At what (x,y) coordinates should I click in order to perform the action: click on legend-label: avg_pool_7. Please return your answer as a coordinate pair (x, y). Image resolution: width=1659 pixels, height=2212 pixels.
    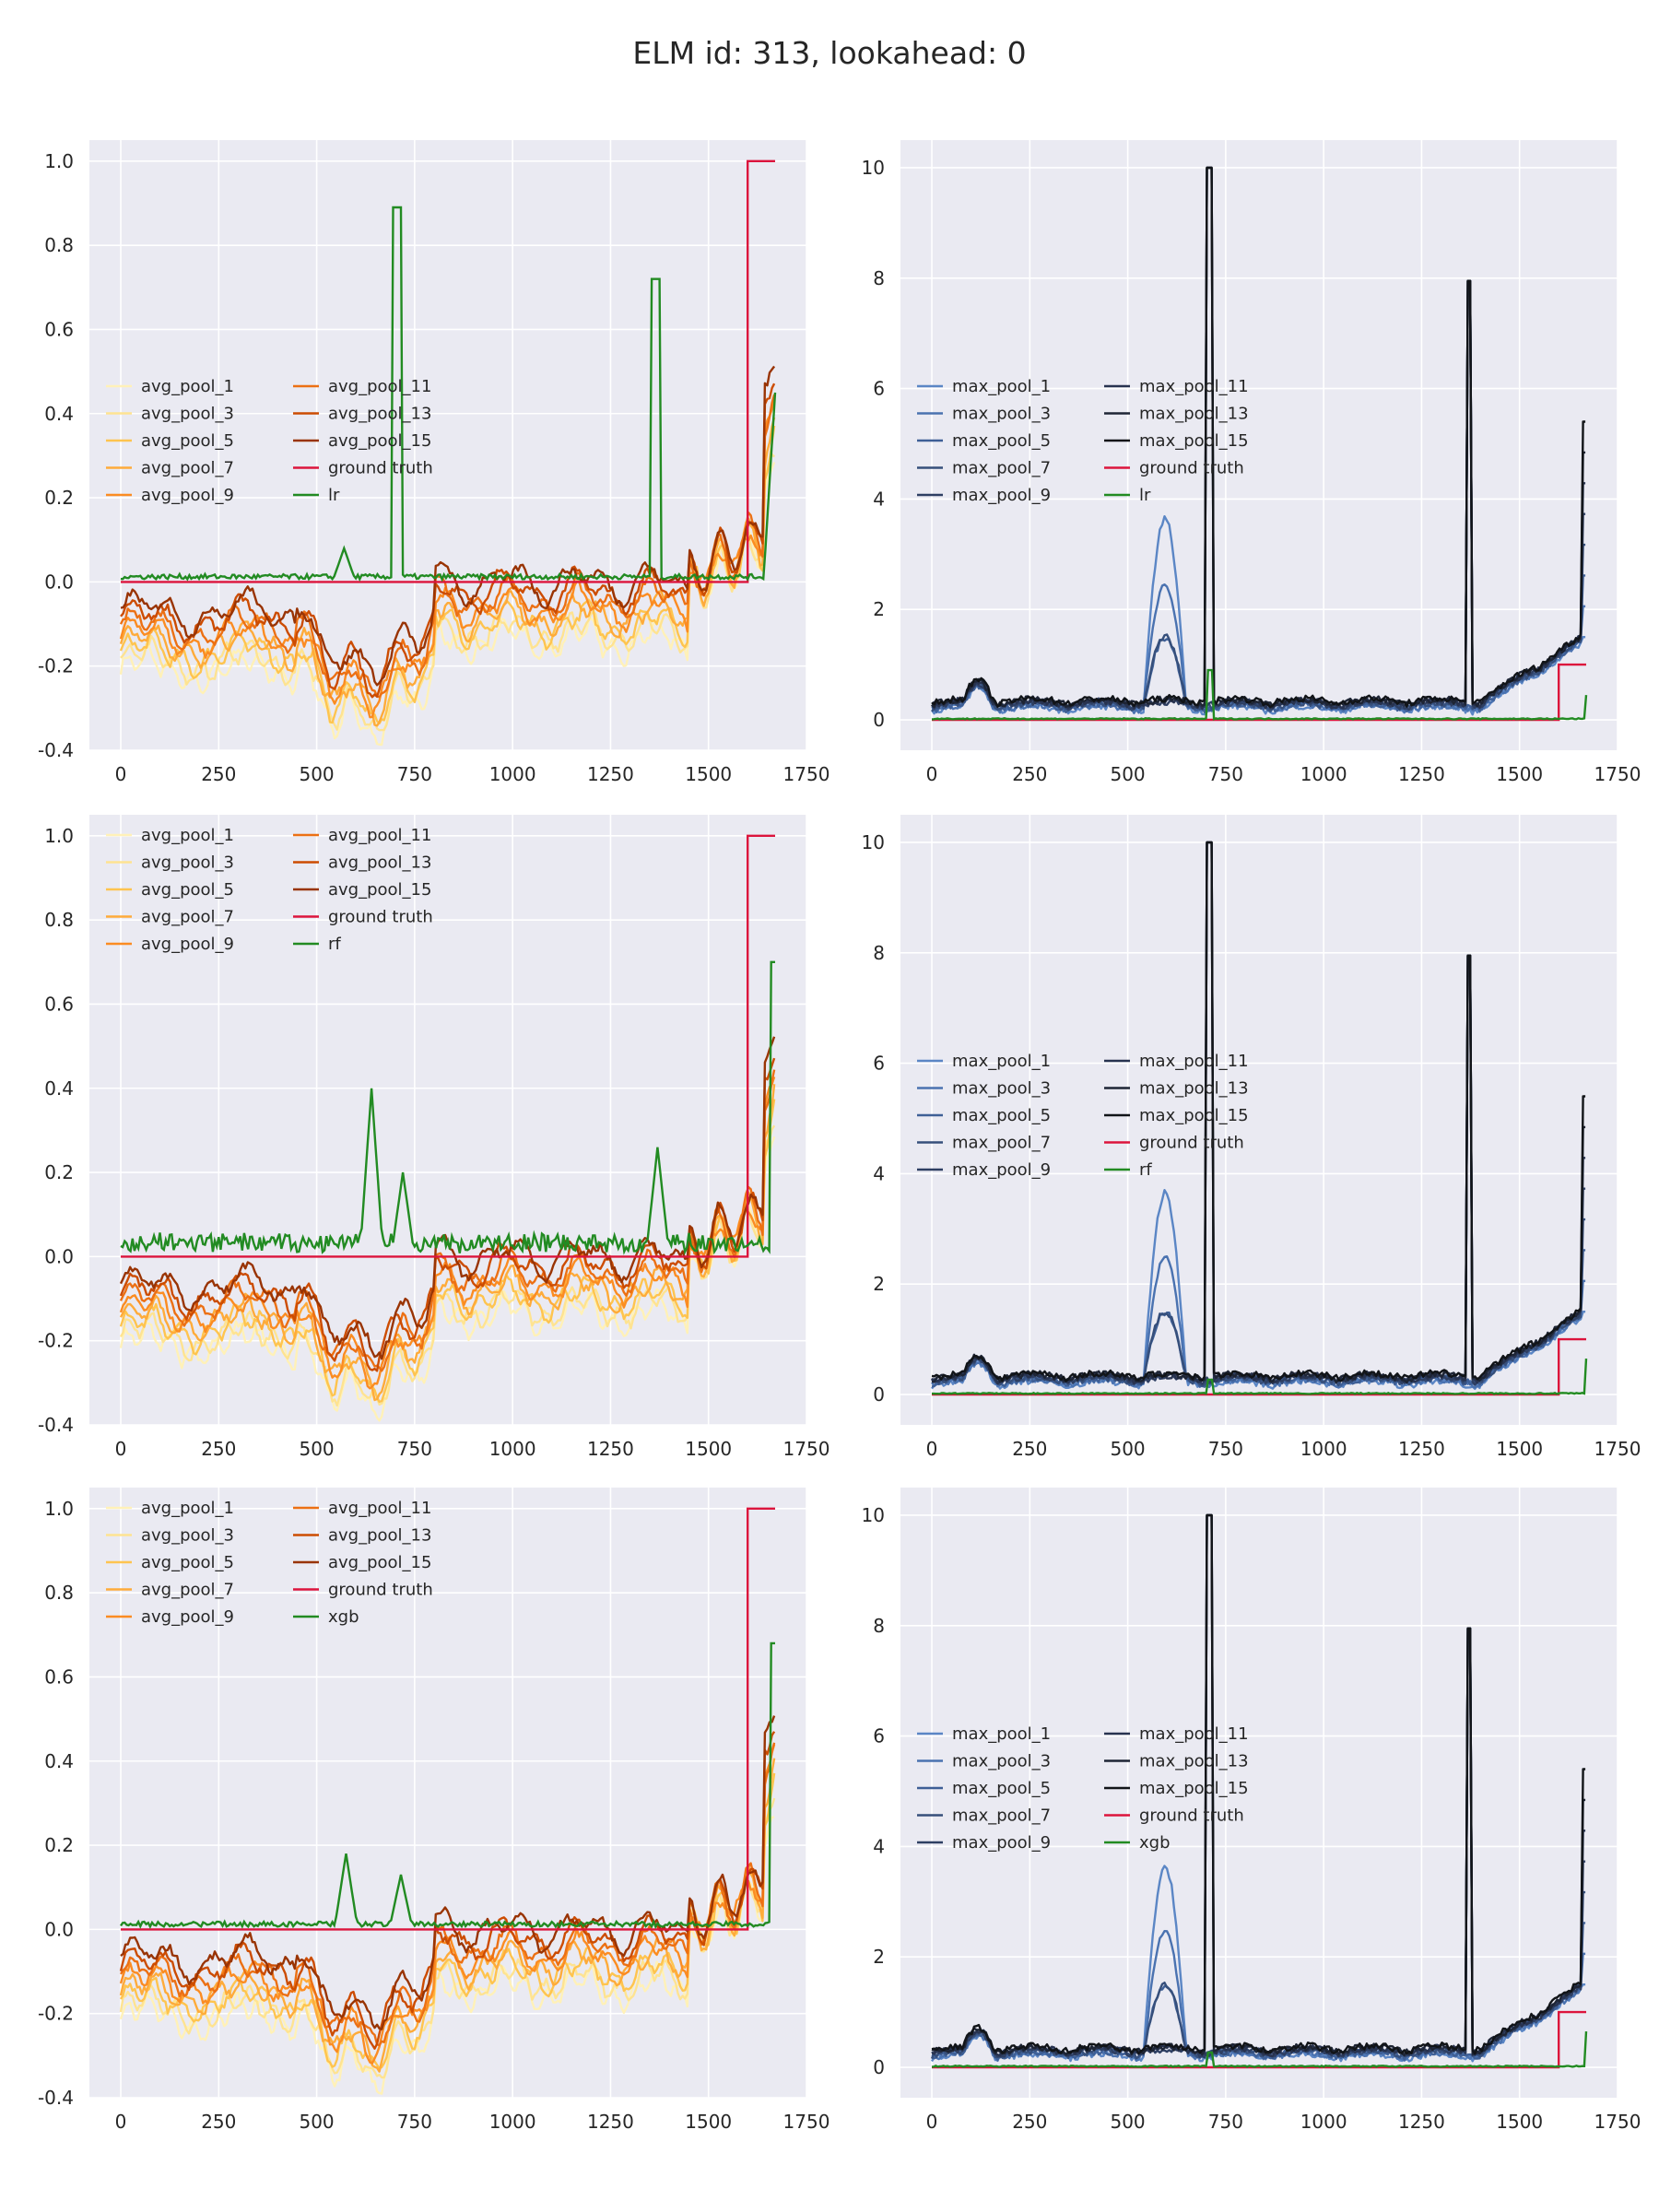
    Looking at the image, I should click on (187, 1590).